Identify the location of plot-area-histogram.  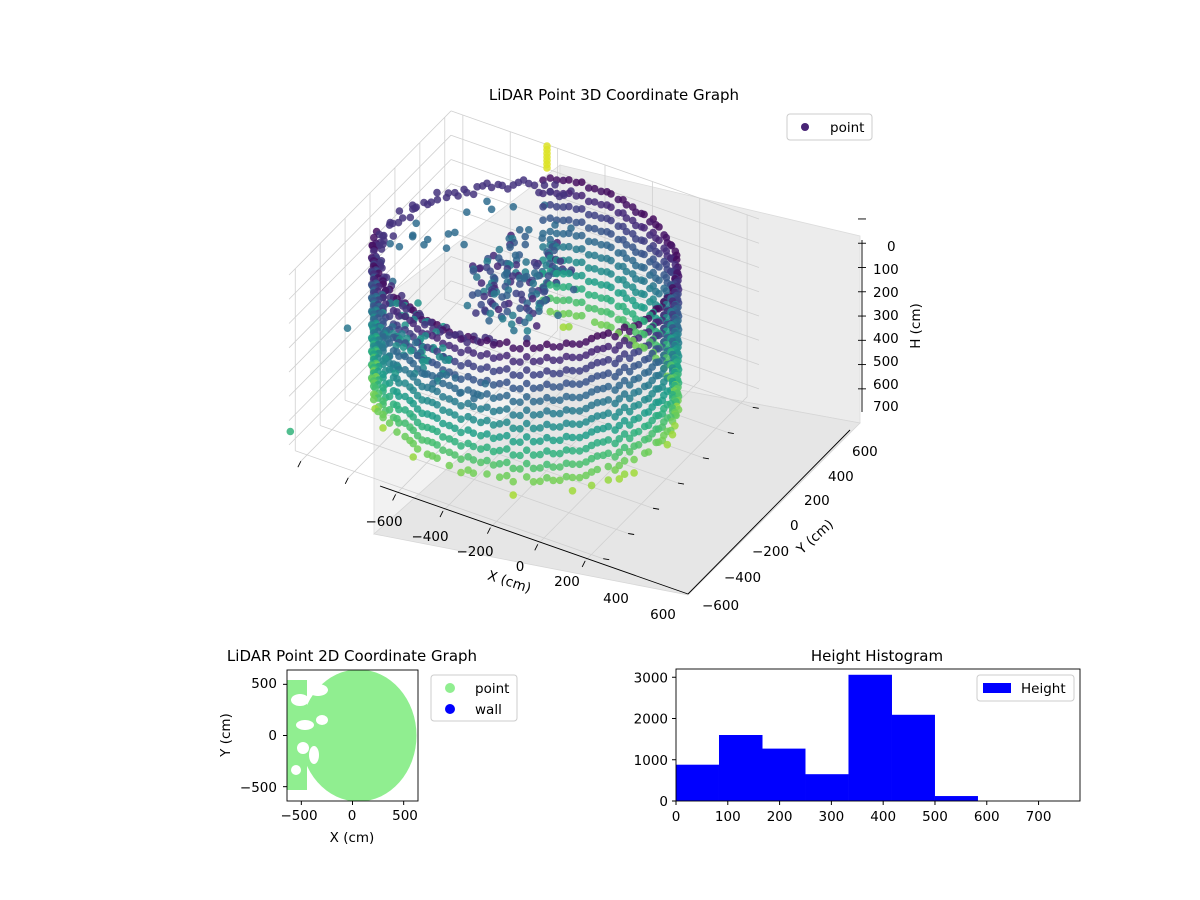
(878, 735).